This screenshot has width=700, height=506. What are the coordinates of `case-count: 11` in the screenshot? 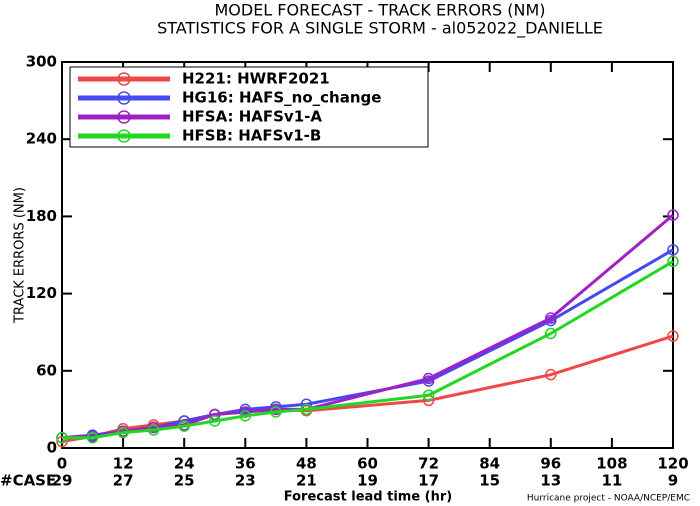 It's located at (611, 481).